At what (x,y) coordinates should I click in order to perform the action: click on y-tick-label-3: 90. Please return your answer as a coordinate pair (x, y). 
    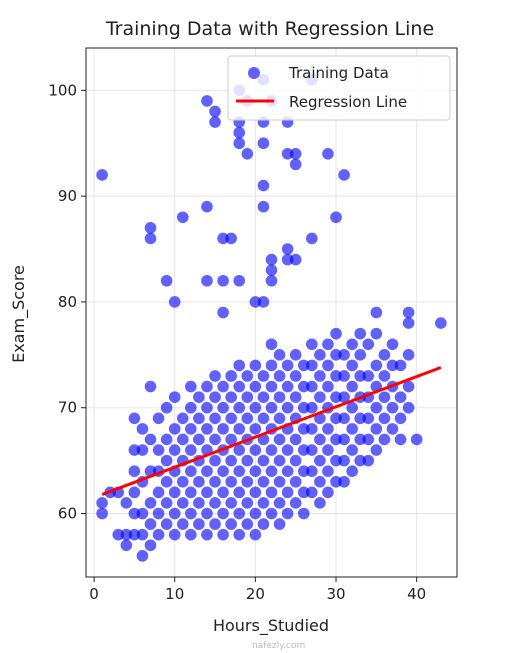
    Looking at the image, I should click on (67, 196).